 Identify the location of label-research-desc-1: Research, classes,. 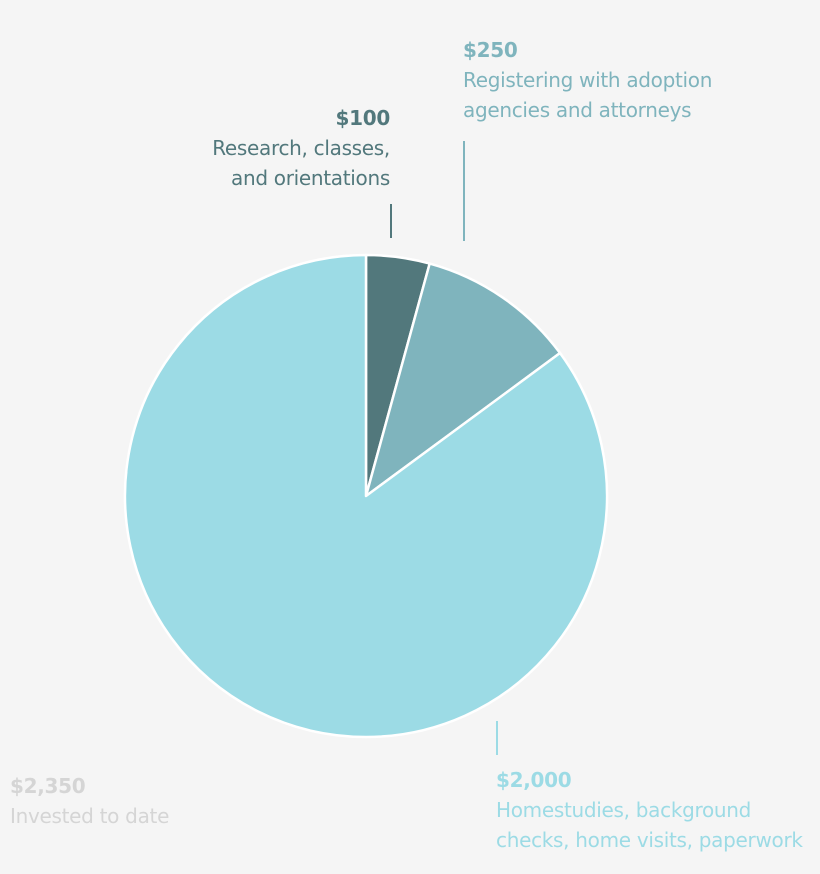
(301, 148).